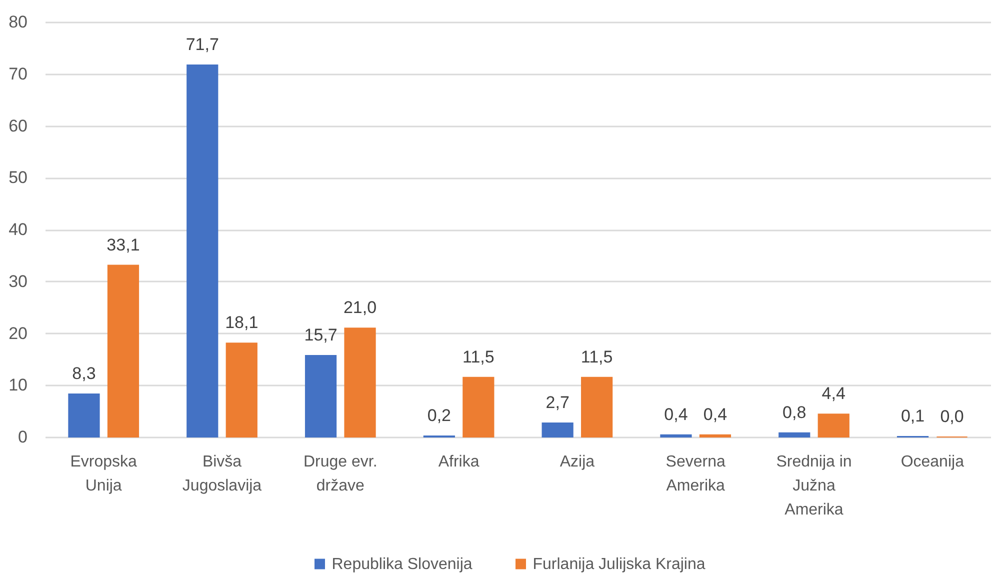  What do you see at coordinates (23, 437) in the screenshot?
I see `y-tick-label: 0` at bounding box center [23, 437].